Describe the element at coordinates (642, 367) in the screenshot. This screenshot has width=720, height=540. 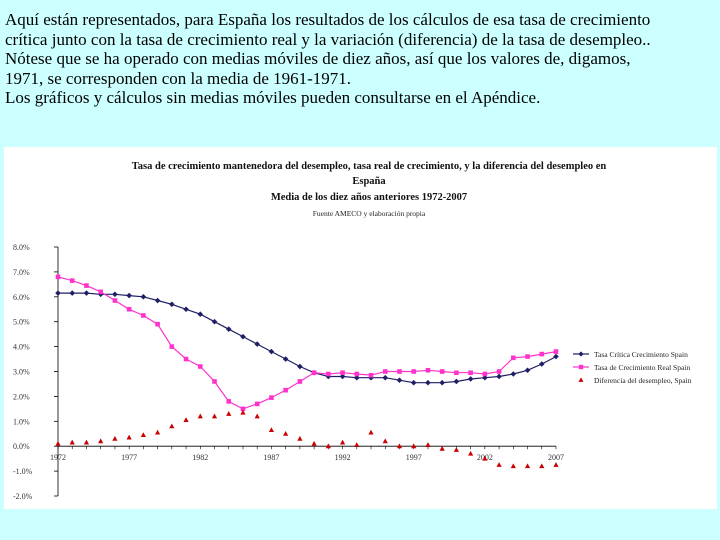
I see `legend-label: Tasa de Crecimiento Real Spain` at that location.